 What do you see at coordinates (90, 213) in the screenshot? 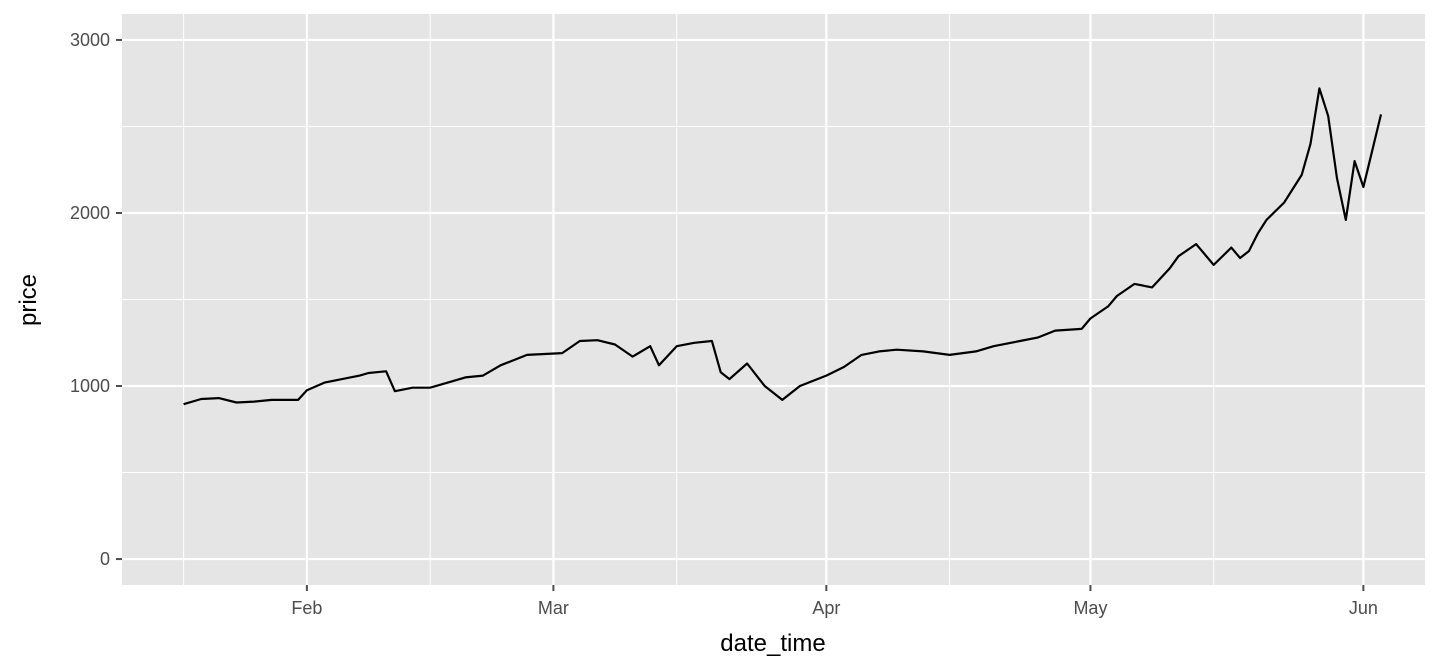
I see `y-tick-label: 2000` at bounding box center [90, 213].